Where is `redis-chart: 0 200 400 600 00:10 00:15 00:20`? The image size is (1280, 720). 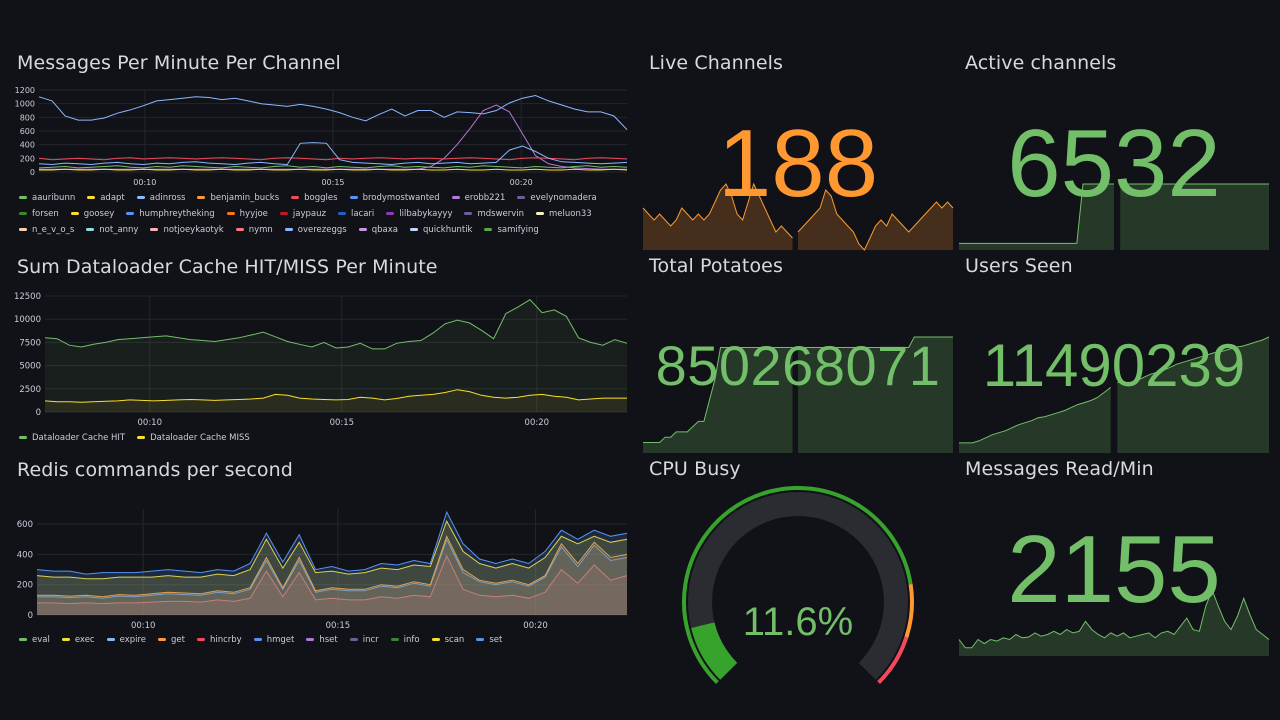 redis-chart: 0 200 400 600 00:10 00:15 00:20 is located at coordinates (323, 569).